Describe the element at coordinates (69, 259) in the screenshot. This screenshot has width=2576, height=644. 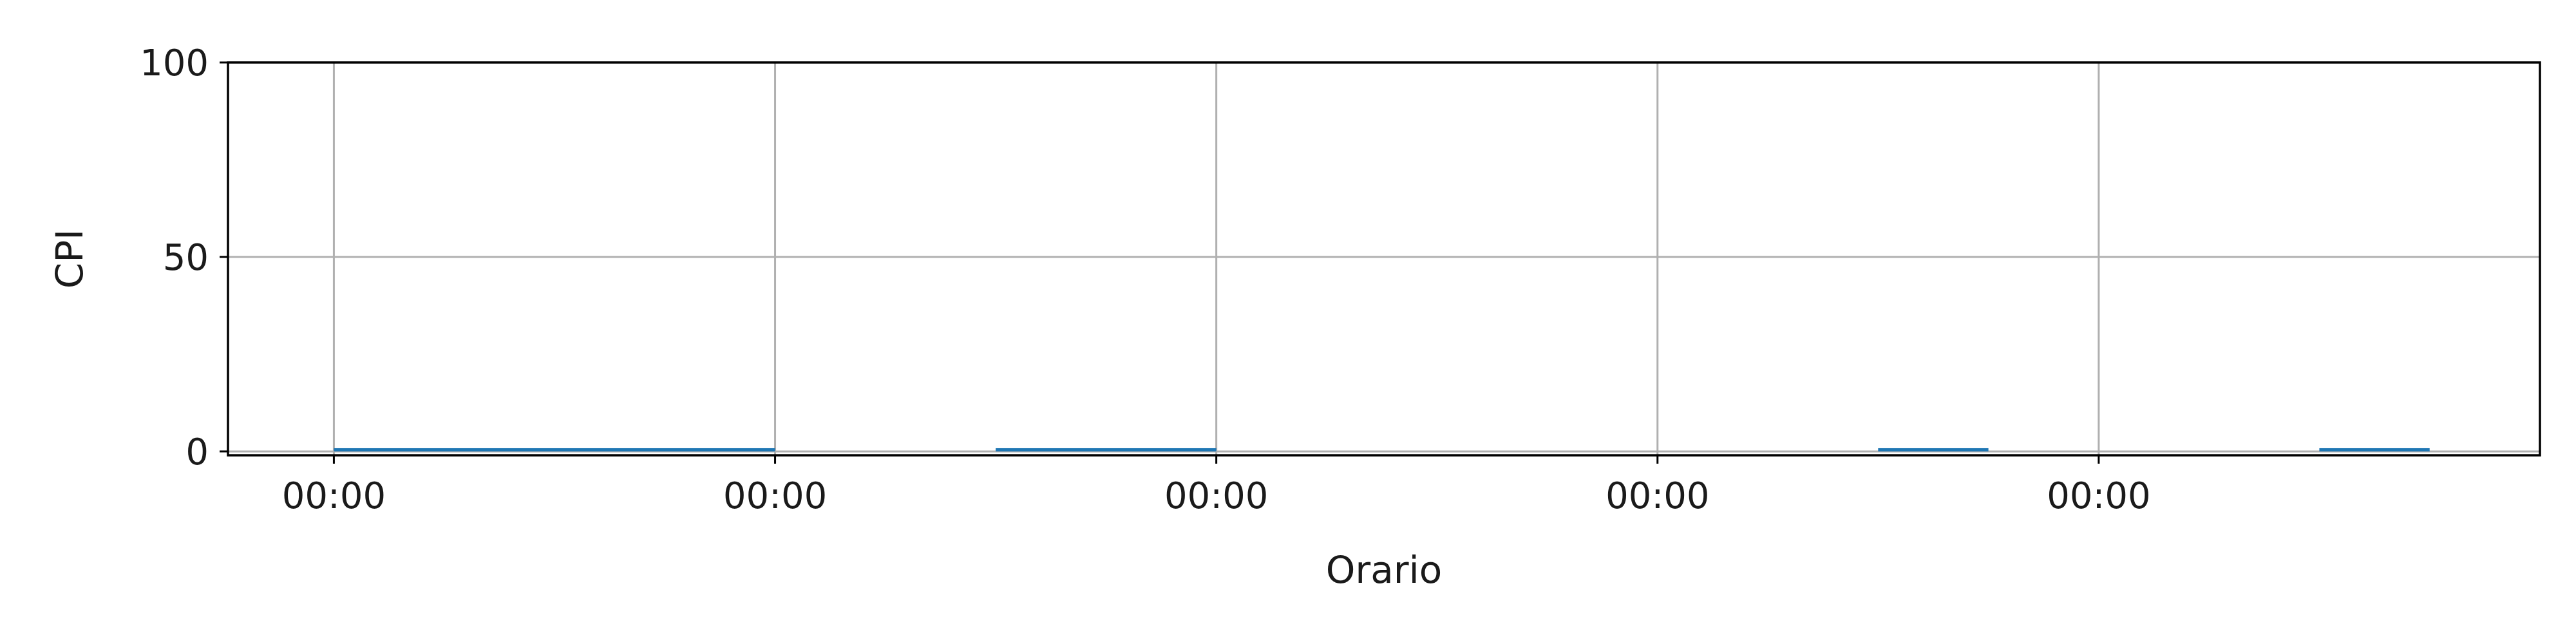
I see `y-axis-label: CPI` at that location.